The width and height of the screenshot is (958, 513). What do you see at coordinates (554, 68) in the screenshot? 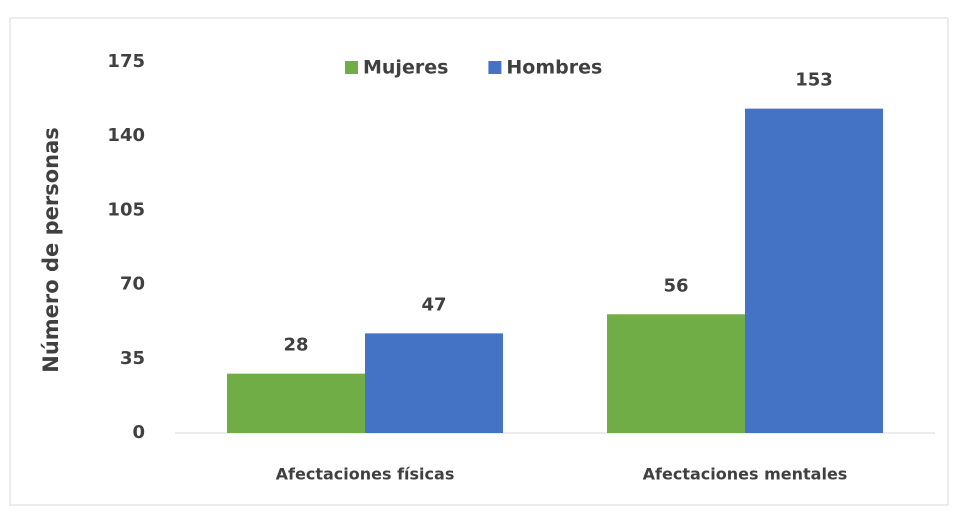
I see `legend-label: Hombres` at bounding box center [554, 68].